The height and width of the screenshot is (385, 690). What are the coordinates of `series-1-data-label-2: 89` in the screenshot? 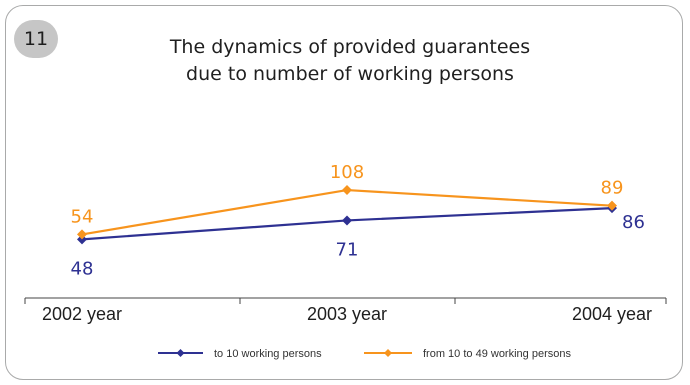 It's located at (612, 188).